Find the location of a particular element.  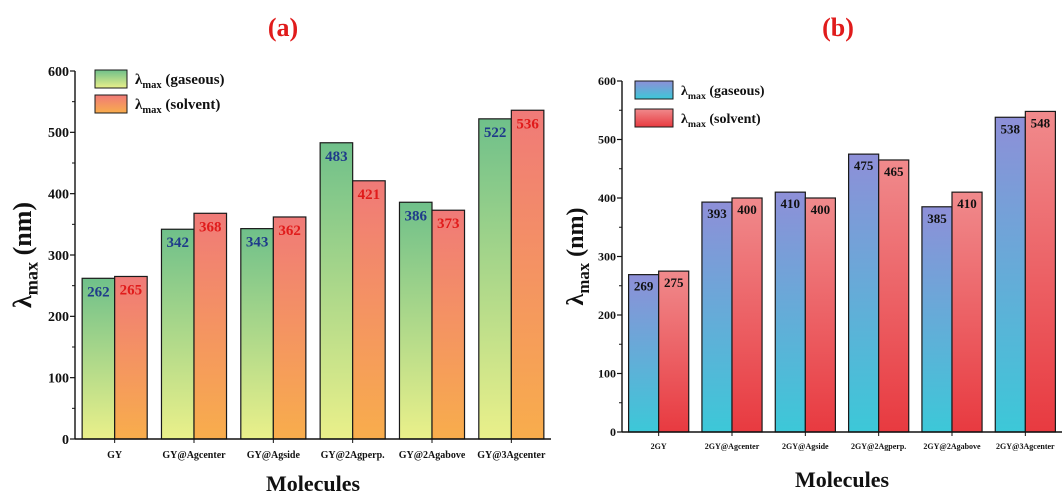

x-tick-label-0: GY is located at coordinates (115, 455).